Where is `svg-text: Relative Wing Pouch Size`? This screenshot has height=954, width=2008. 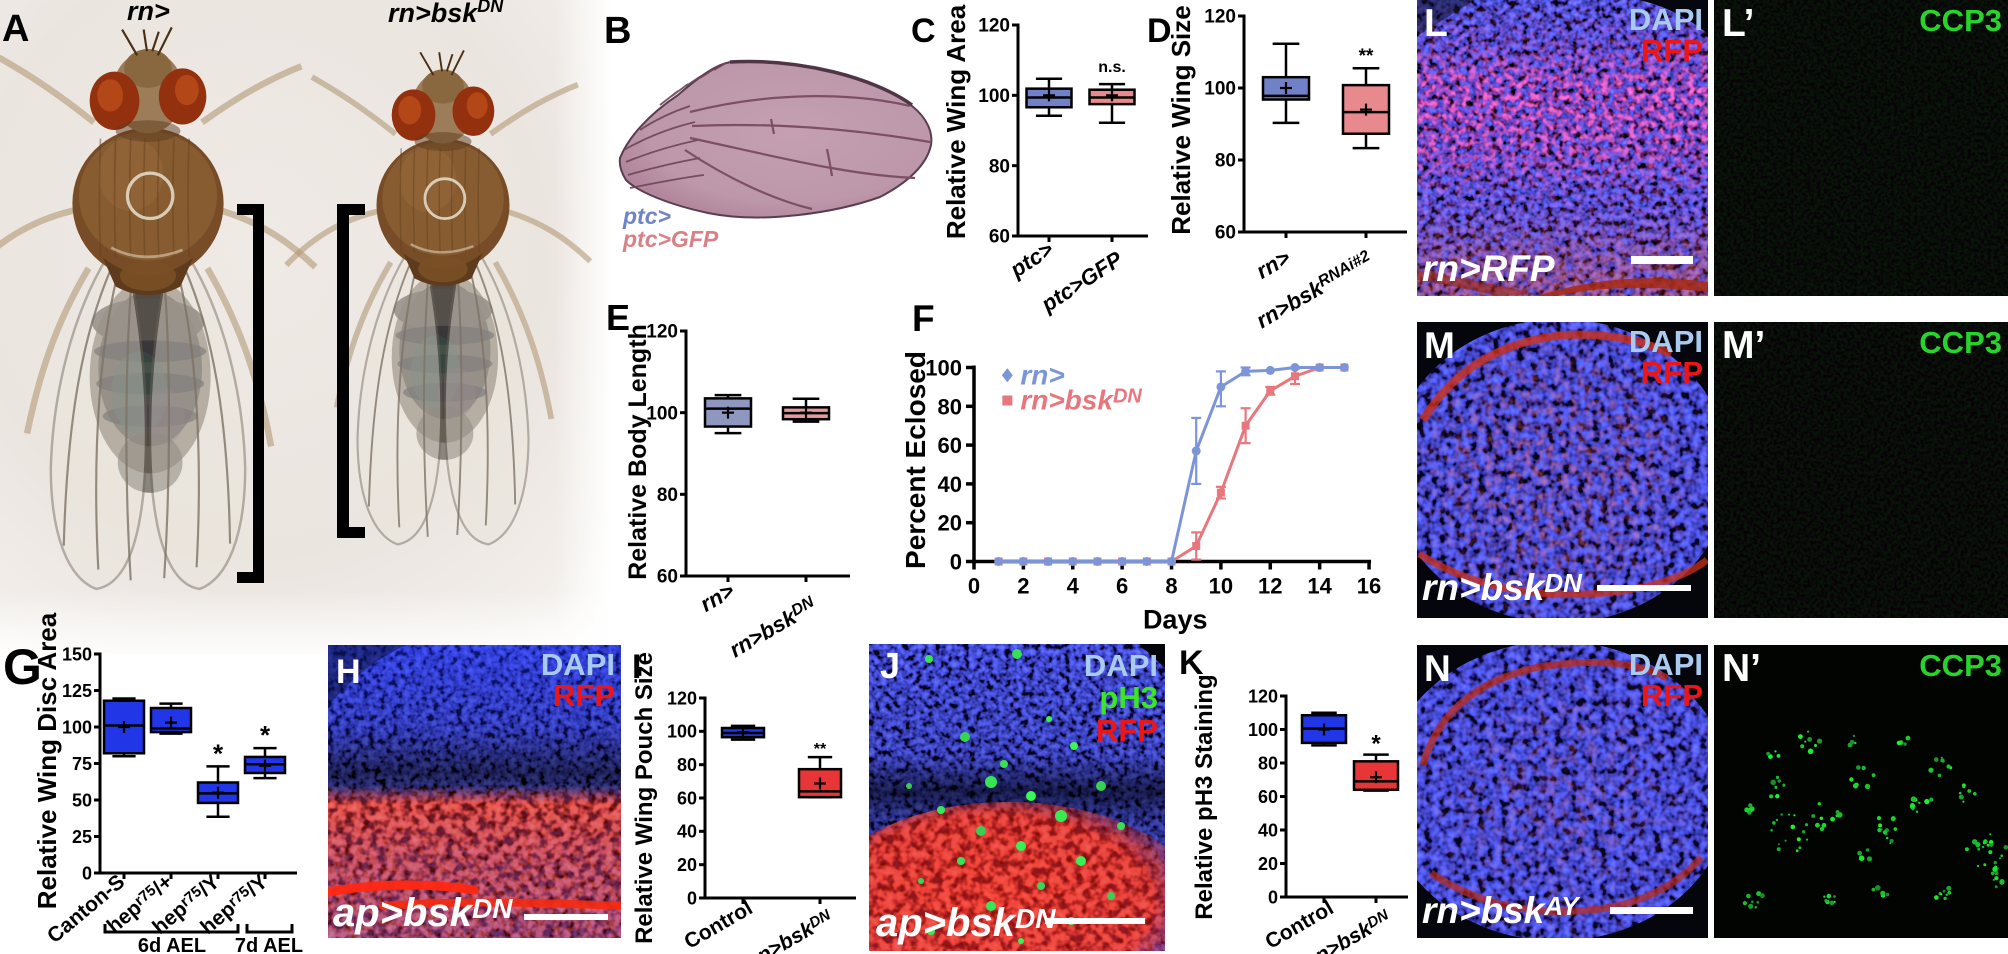 svg-text: Relative Wing Pouch Size is located at coordinates (644, 798).